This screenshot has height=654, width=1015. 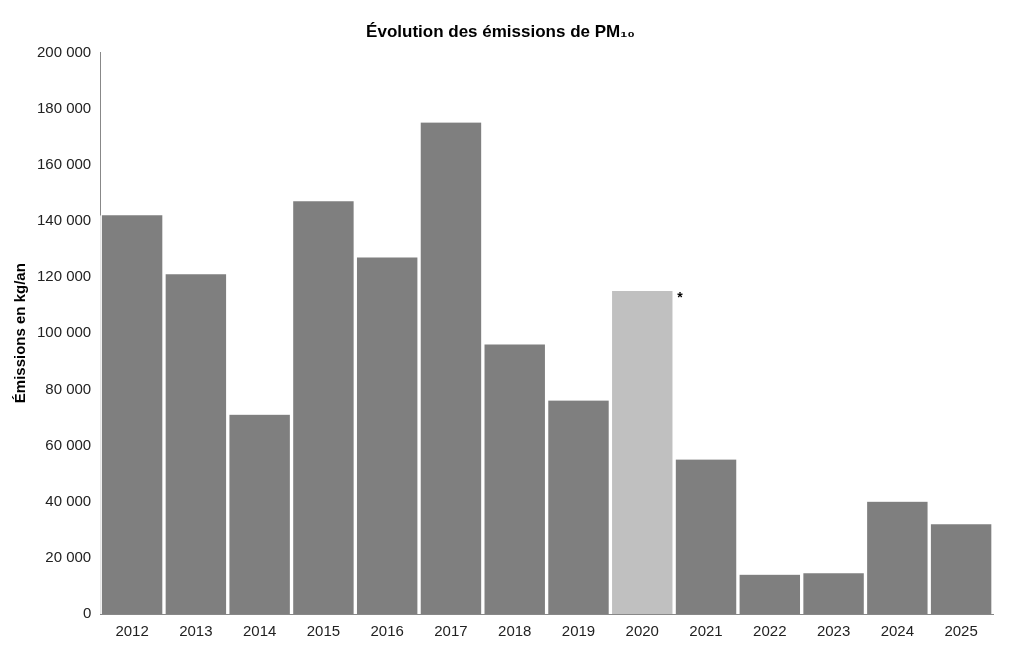 I want to click on y-tick-label: 140 000, so click(x=64, y=220).